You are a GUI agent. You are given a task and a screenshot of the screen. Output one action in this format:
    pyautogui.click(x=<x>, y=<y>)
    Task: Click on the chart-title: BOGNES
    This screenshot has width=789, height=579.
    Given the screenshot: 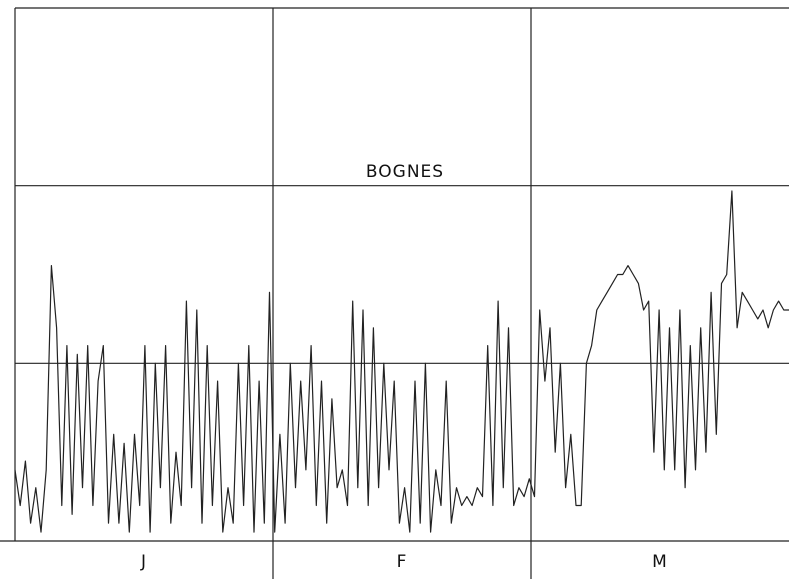 What is the action you would take?
    pyautogui.click(x=405, y=172)
    